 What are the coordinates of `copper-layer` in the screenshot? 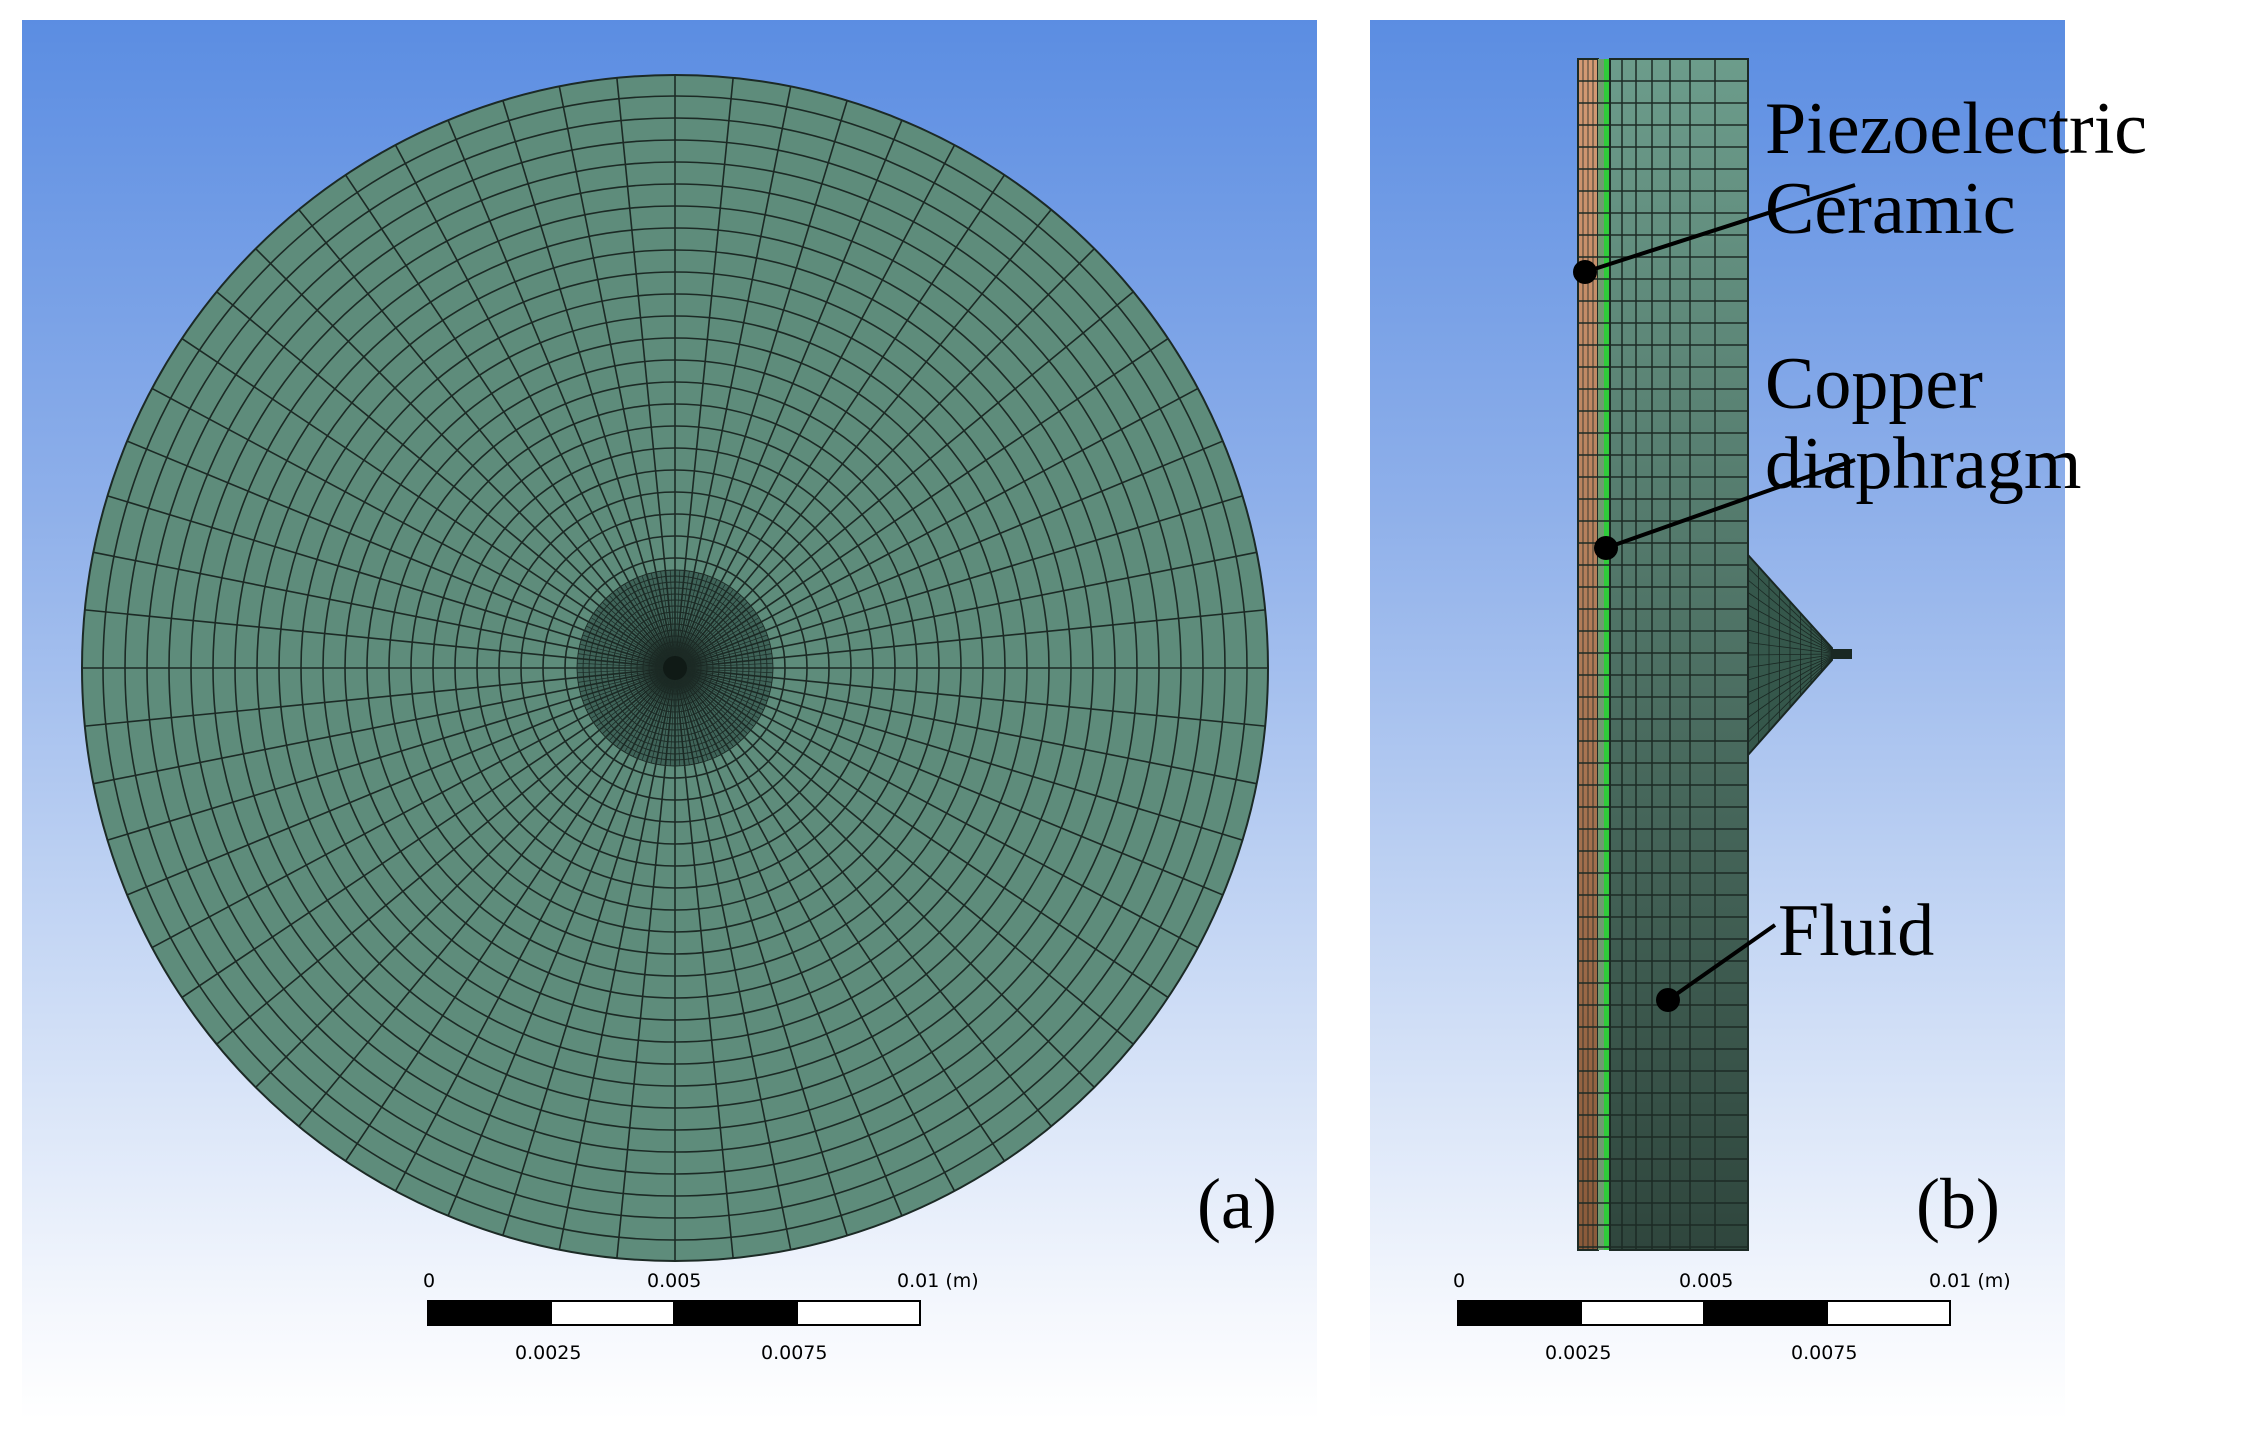 It's located at (1607, 654).